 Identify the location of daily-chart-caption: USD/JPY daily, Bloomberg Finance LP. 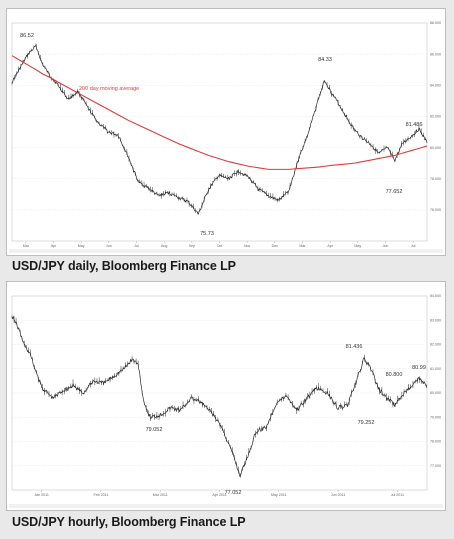
(124, 266).